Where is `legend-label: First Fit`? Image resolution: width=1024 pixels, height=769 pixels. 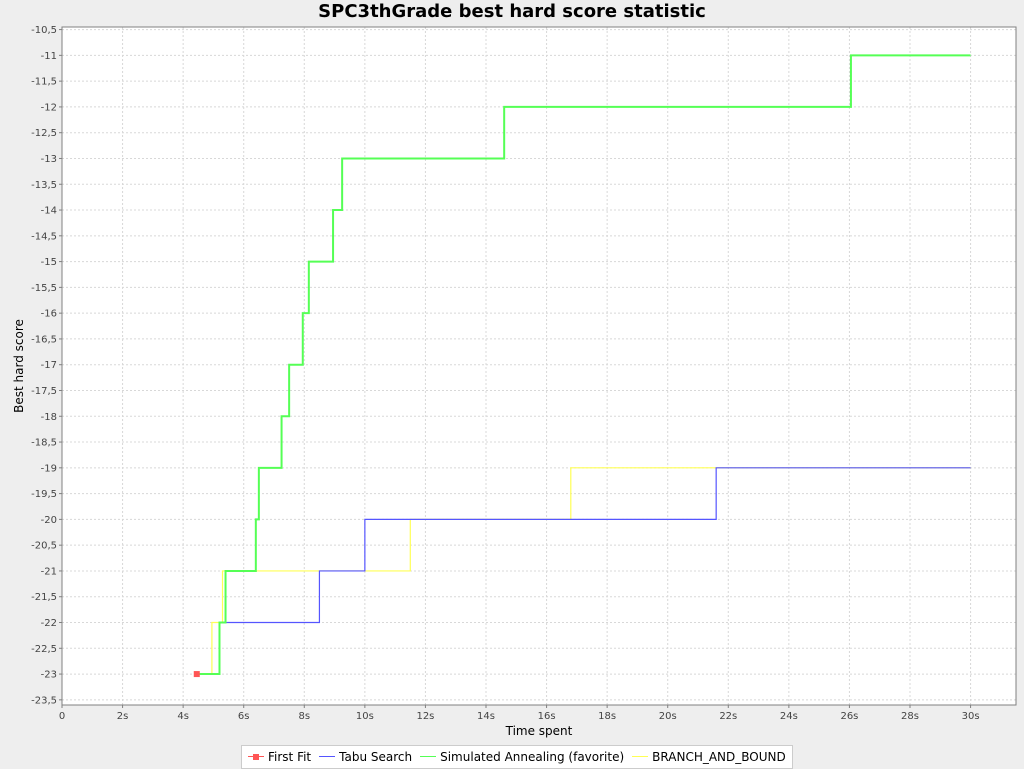
legend-label: First Fit is located at coordinates (290, 757).